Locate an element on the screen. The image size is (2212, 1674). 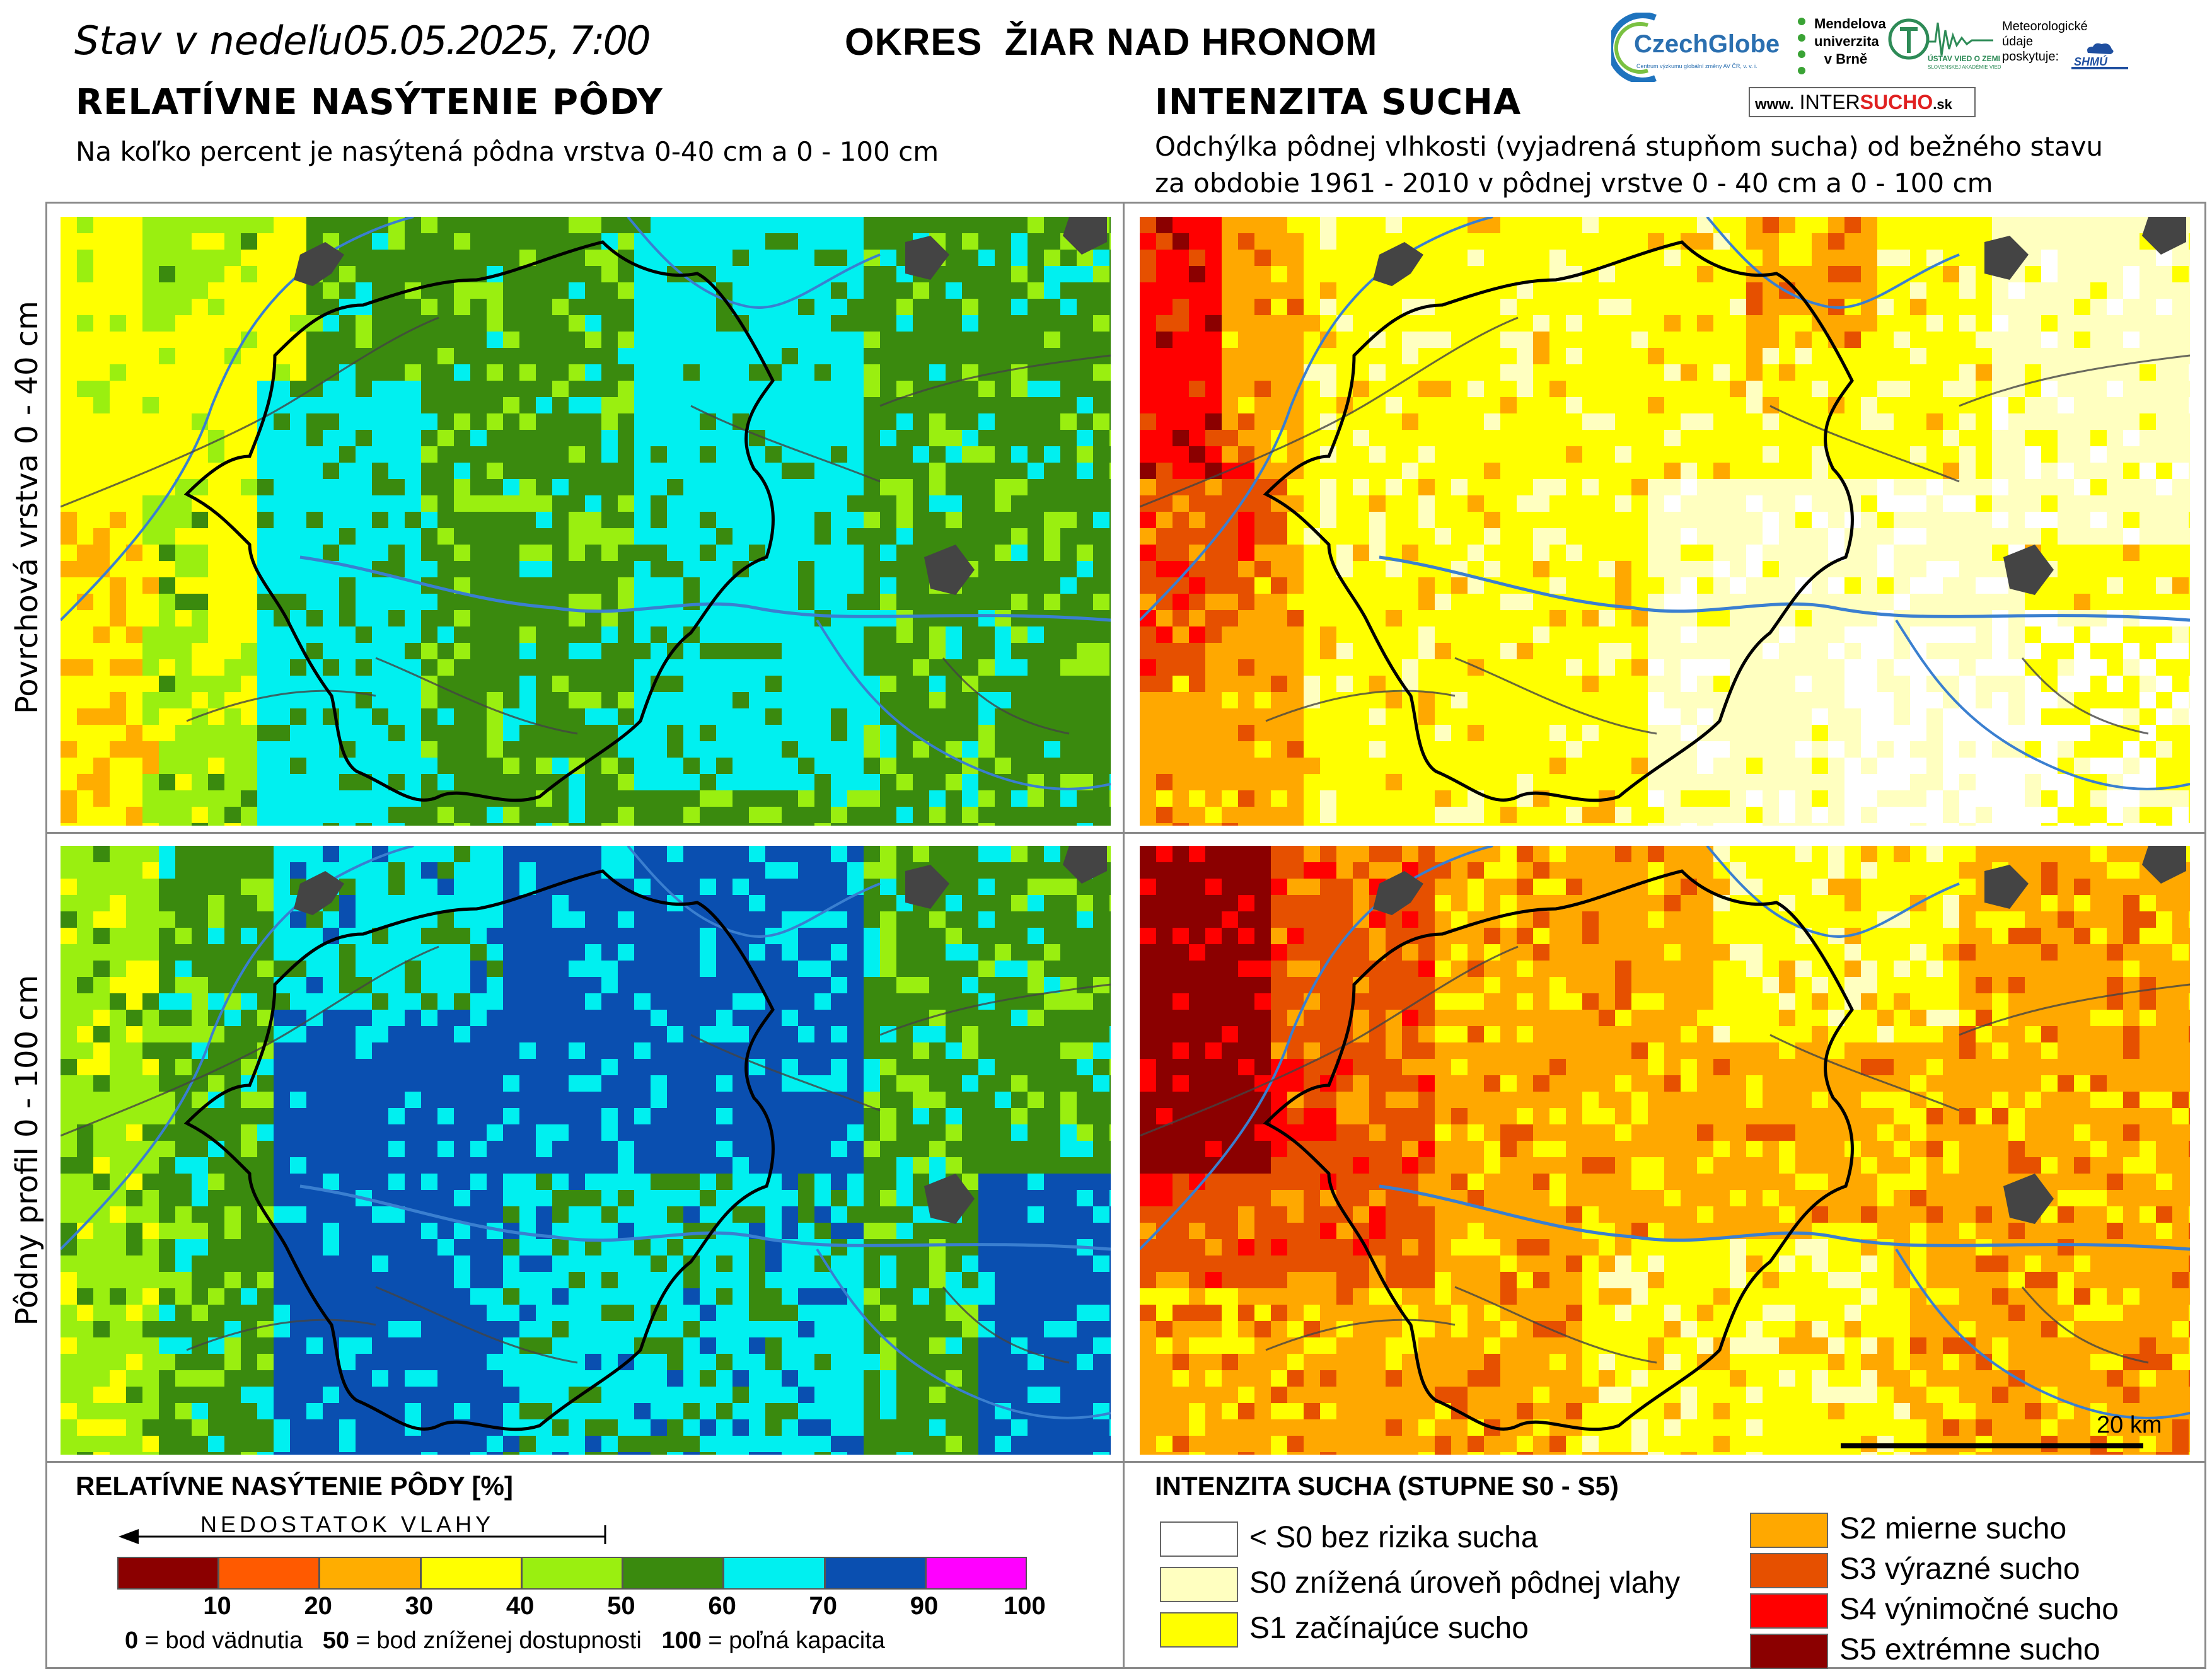
intersucho-link: www. INTERSUCHO.sk is located at coordinates (1862, 102).